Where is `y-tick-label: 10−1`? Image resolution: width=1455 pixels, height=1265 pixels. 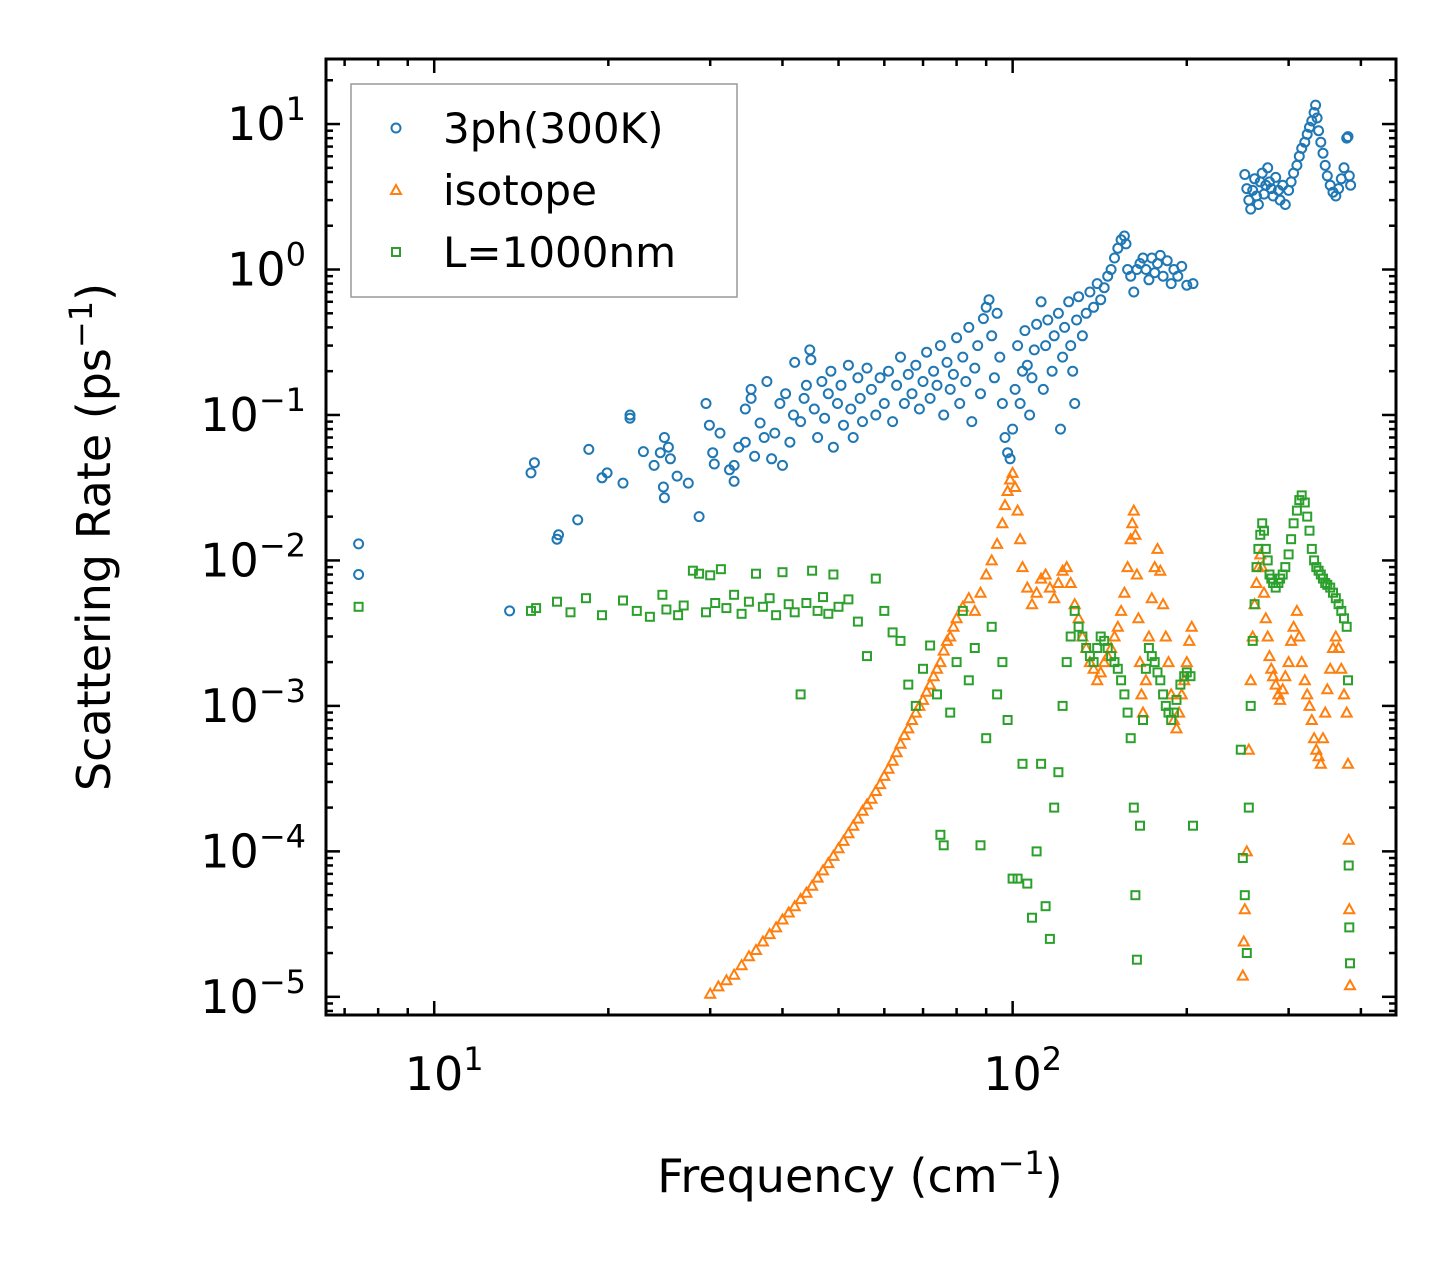 y-tick-label: 10−1 is located at coordinates (253, 411).